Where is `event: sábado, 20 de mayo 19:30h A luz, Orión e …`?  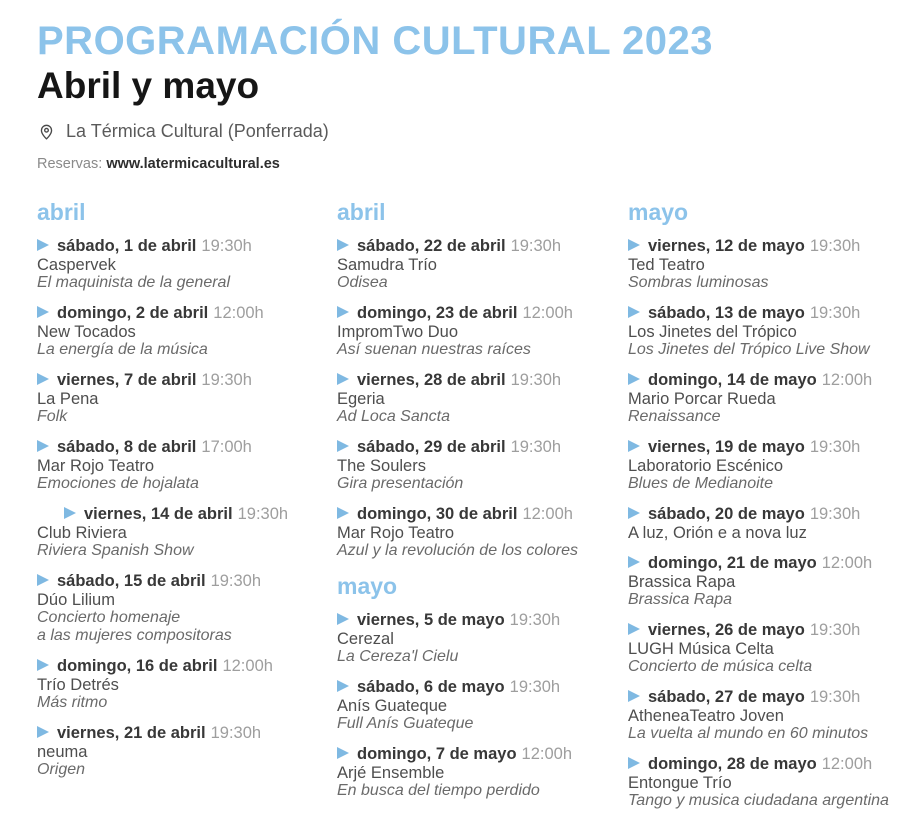 event: sábado, 20 de mayo 19:30h A luz, Orión e … is located at coordinates (764, 523).